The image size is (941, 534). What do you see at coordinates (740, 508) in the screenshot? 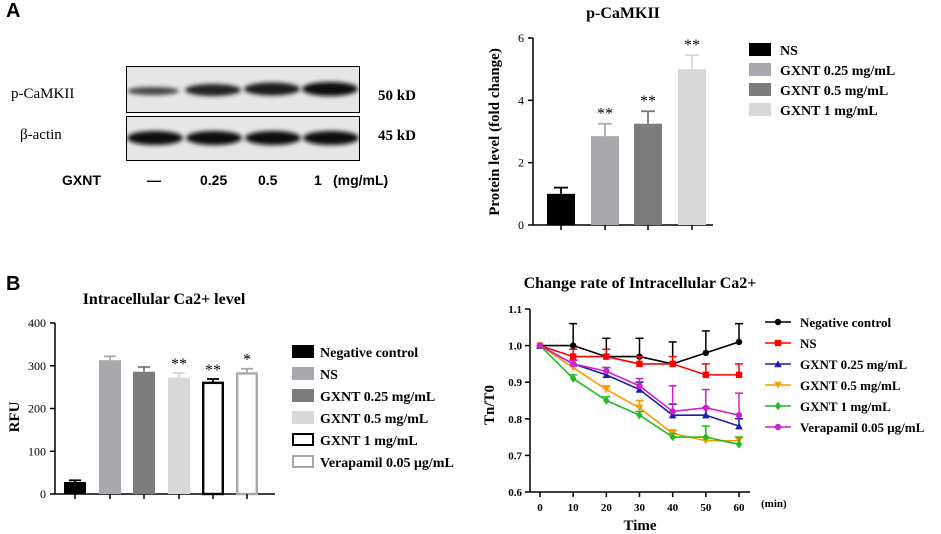
I see `chart3-xtick-label: 60` at bounding box center [740, 508].